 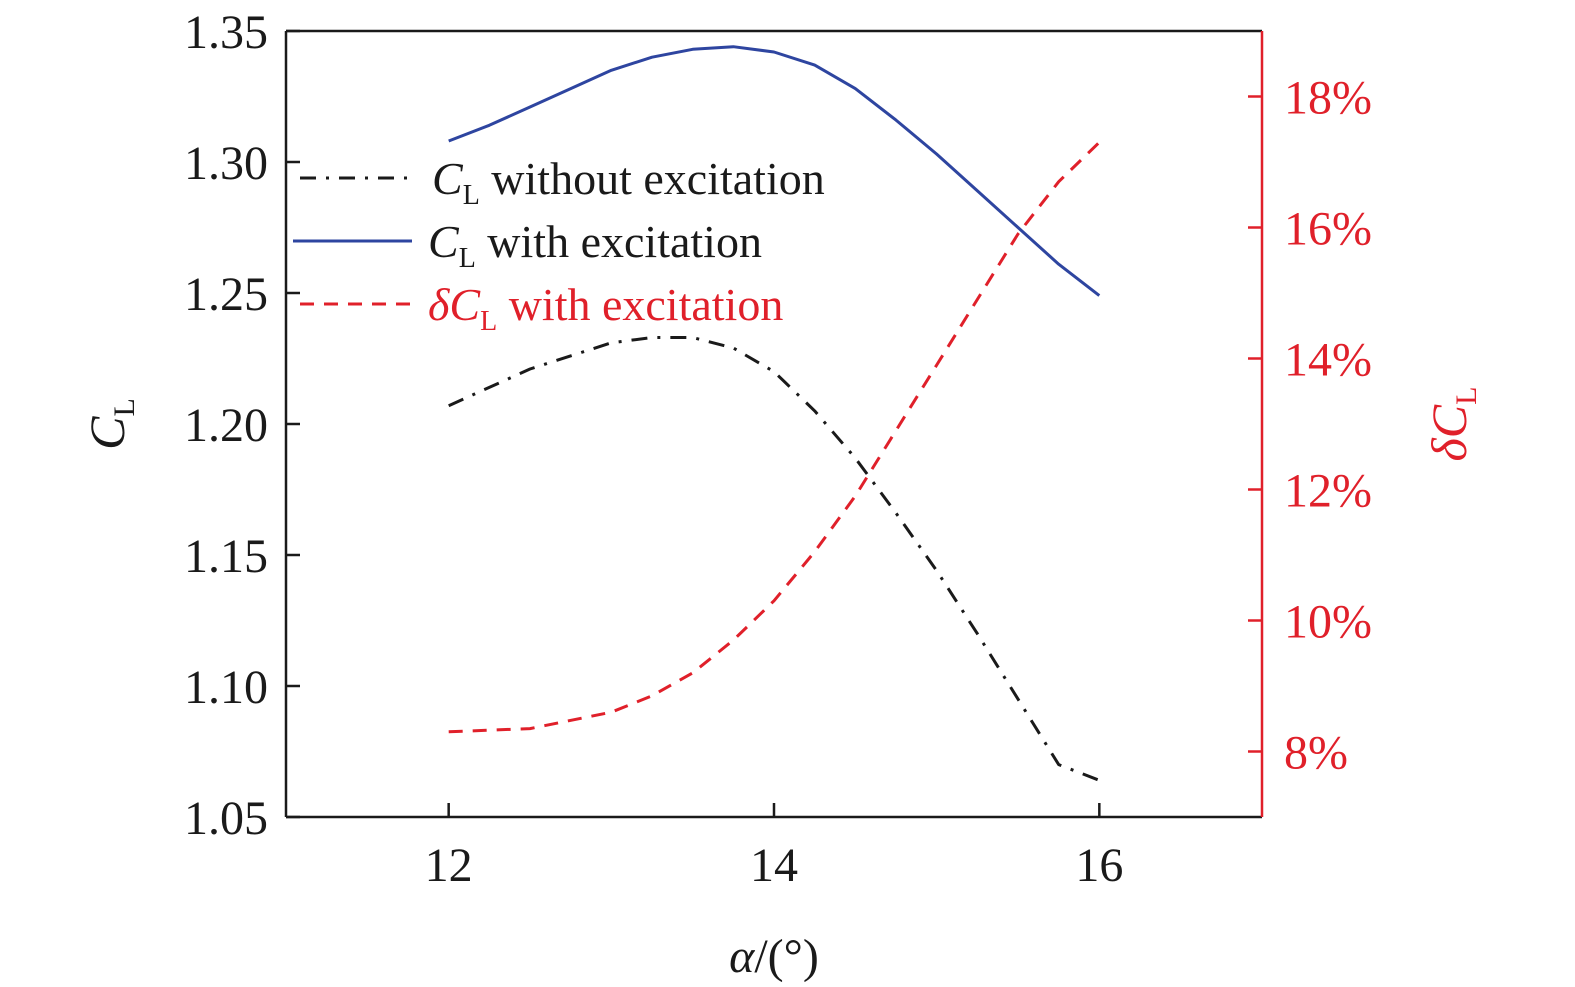 I want to click on x-tick-label: 14, so click(x=774, y=865).